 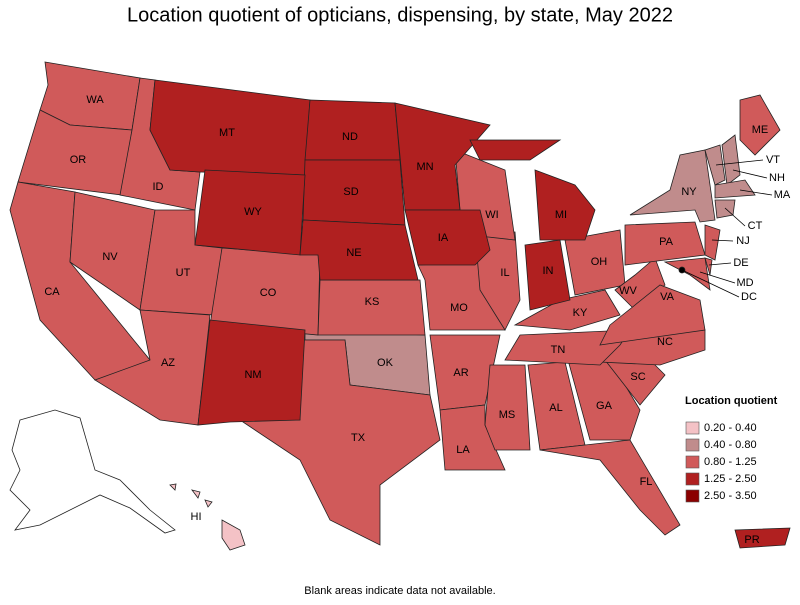 What do you see at coordinates (730, 479) in the screenshot?
I see `legend-label: 1.25 - 2.50` at bounding box center [730, 479].